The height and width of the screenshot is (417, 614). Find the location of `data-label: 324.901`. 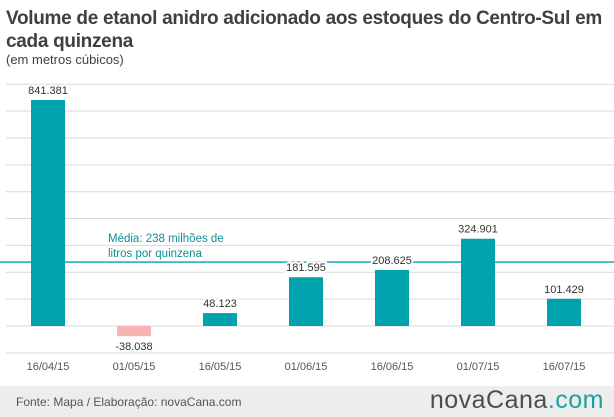

data-label: 324.901 is located at coordinates (478, 230).